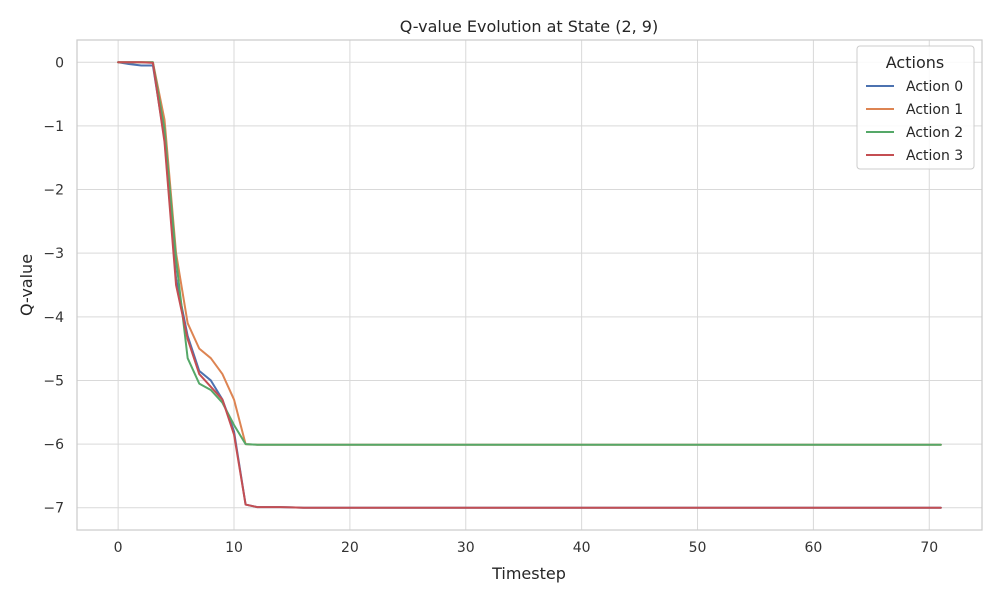 The image size is (1000, 600). What do you see at coordinates (53, 127) in the screenshot?
I see `y-tick-label: −1` at bounding box center [53, 127].